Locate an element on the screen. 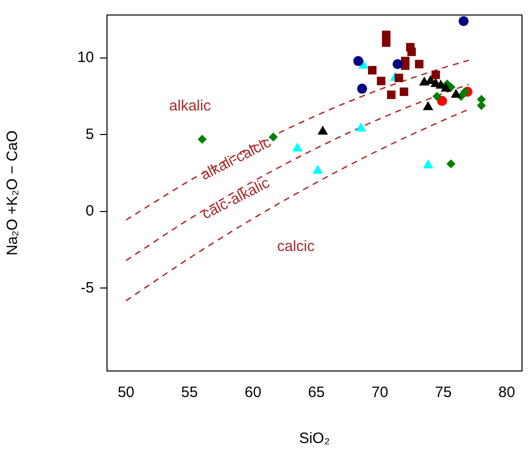 The width and height of the screenshot is (528, 452). y-tick-label: 10 is located at coordinates (85, 57).